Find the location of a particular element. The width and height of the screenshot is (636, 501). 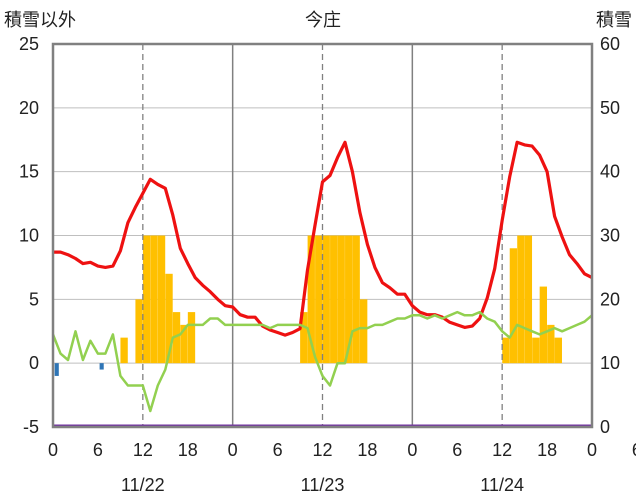

date-label: 11/24 is located at coordinates (502, 485).